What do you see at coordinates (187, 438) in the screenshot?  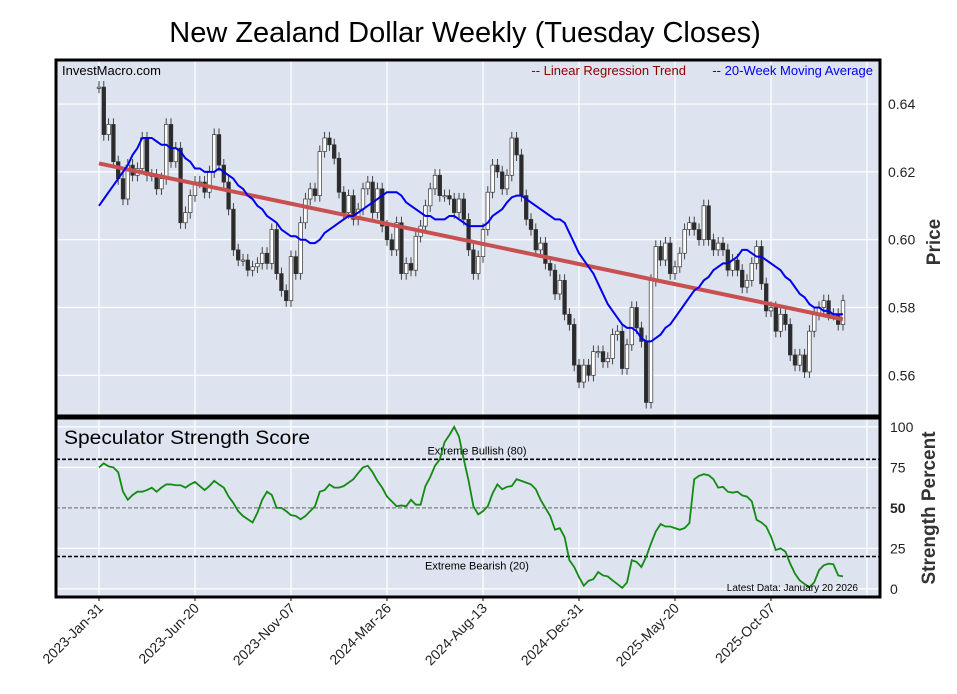 I see `strength-panel-title: Speculator Strength Score` at bounding box center [187, 438].